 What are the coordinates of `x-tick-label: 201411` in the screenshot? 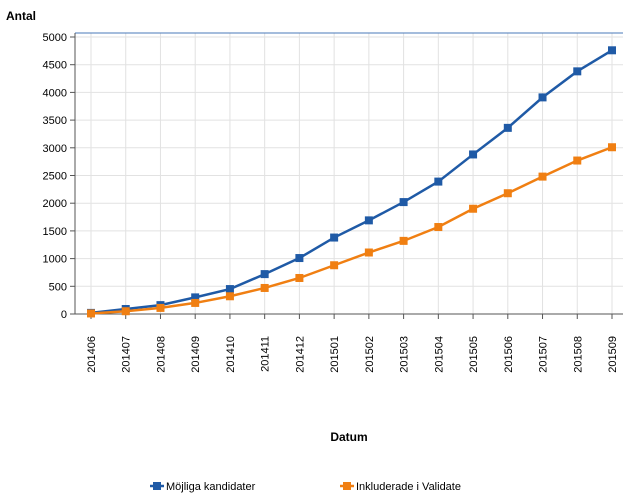 It's located at (266, 354).